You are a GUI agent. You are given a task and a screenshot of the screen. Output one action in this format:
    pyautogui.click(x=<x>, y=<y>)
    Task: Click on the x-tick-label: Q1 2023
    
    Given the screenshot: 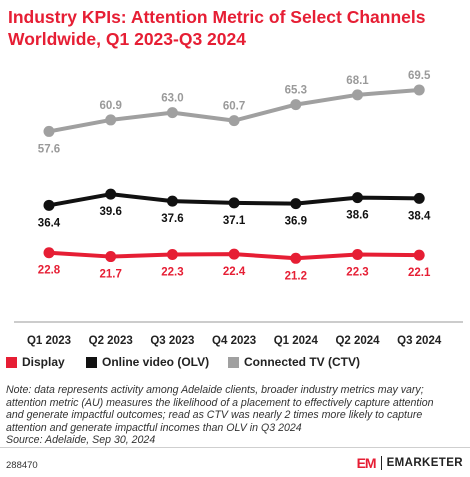 What is the action you would take?
    pyautogui.click(x=49, y=341)
    